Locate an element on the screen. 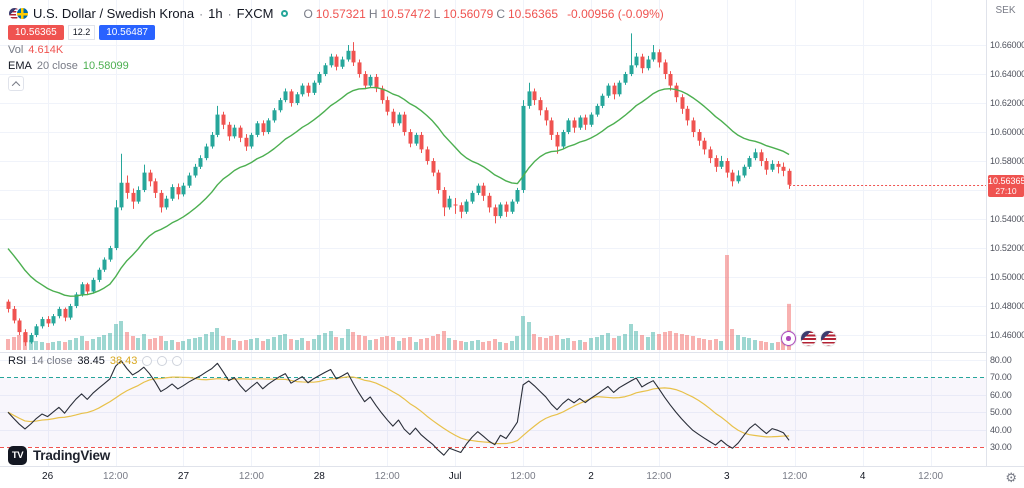 This screenshot has width=1024, height=488. economic-events is located at coordinates (808, 338).